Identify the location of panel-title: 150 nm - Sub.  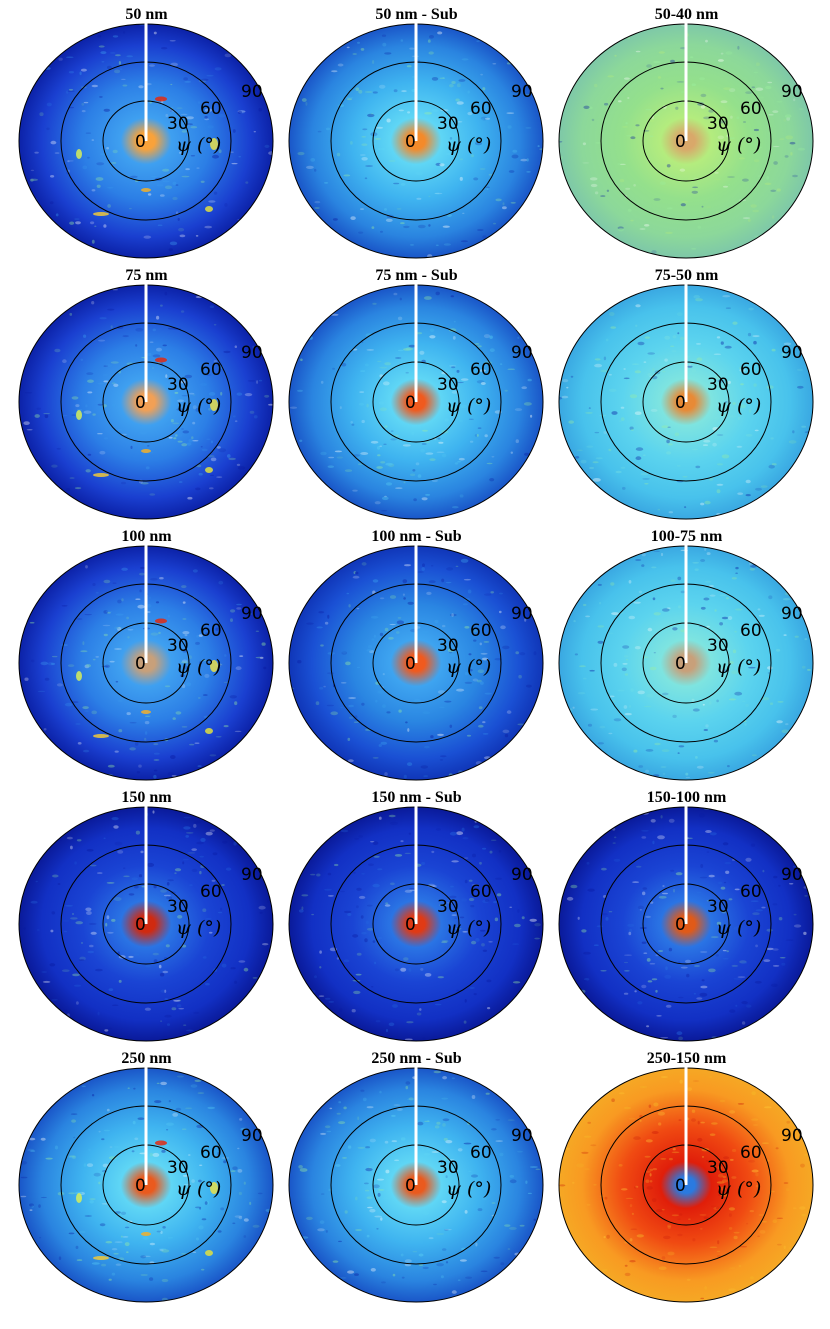
(416, 797).